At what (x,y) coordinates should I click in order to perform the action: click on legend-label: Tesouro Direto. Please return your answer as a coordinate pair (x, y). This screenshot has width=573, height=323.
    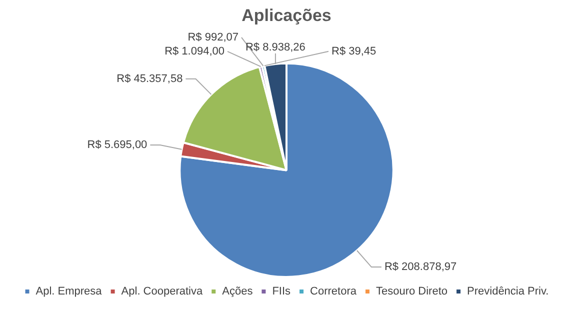
    Looking at the image, I should click on (412, 292).